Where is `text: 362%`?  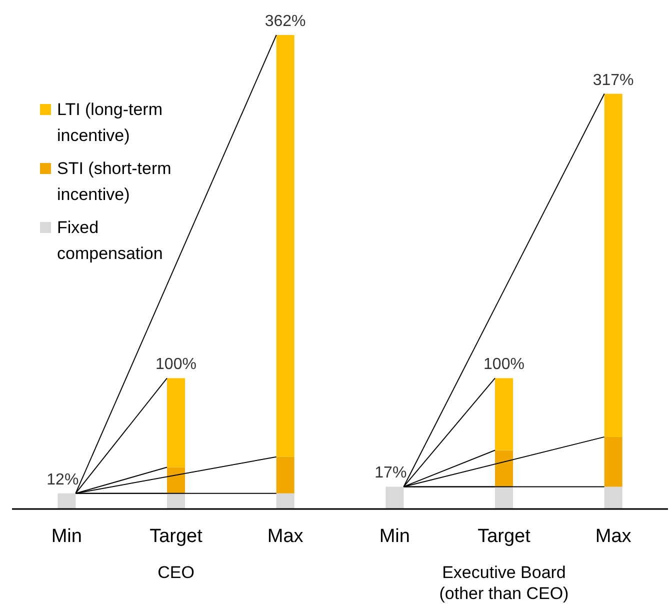
text: 362% is located at coordinates (285, 21).